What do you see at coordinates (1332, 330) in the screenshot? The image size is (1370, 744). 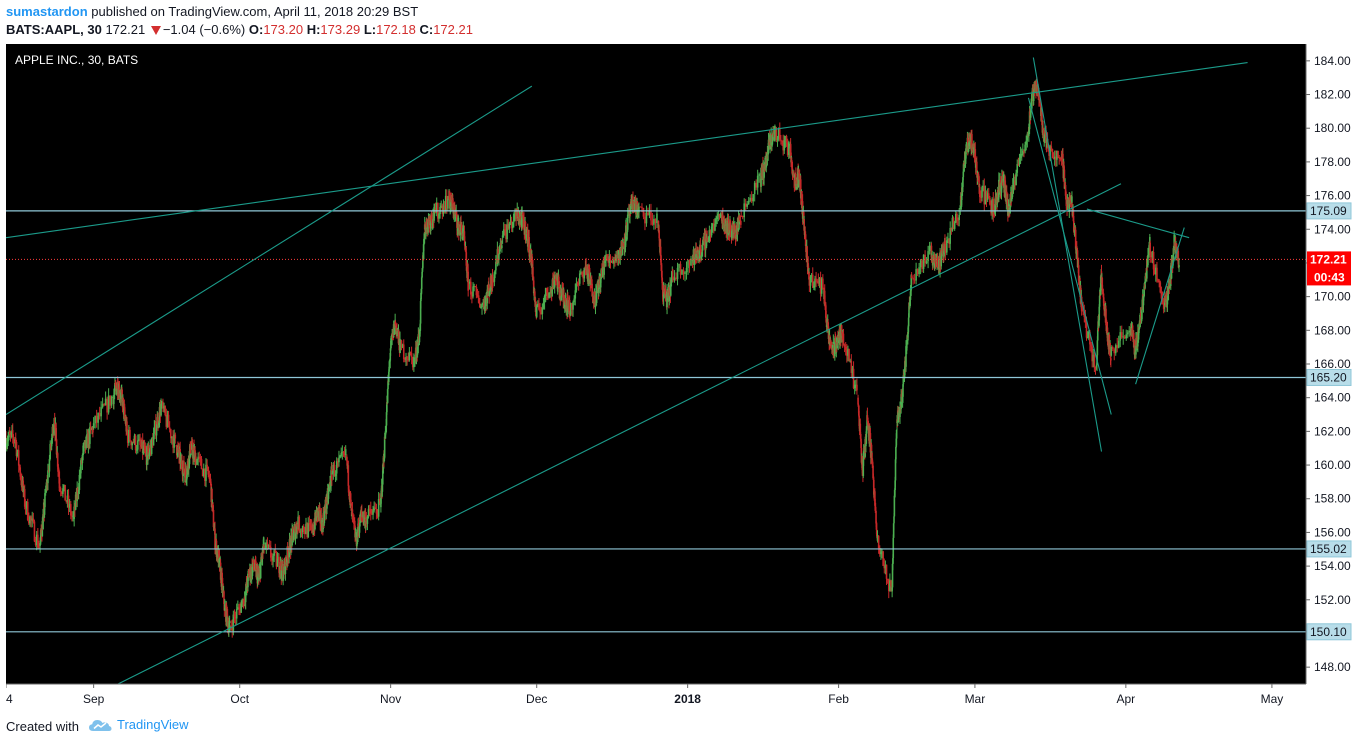 I see `price-tick-label: 168.00` at bounding box center [1332, 330].